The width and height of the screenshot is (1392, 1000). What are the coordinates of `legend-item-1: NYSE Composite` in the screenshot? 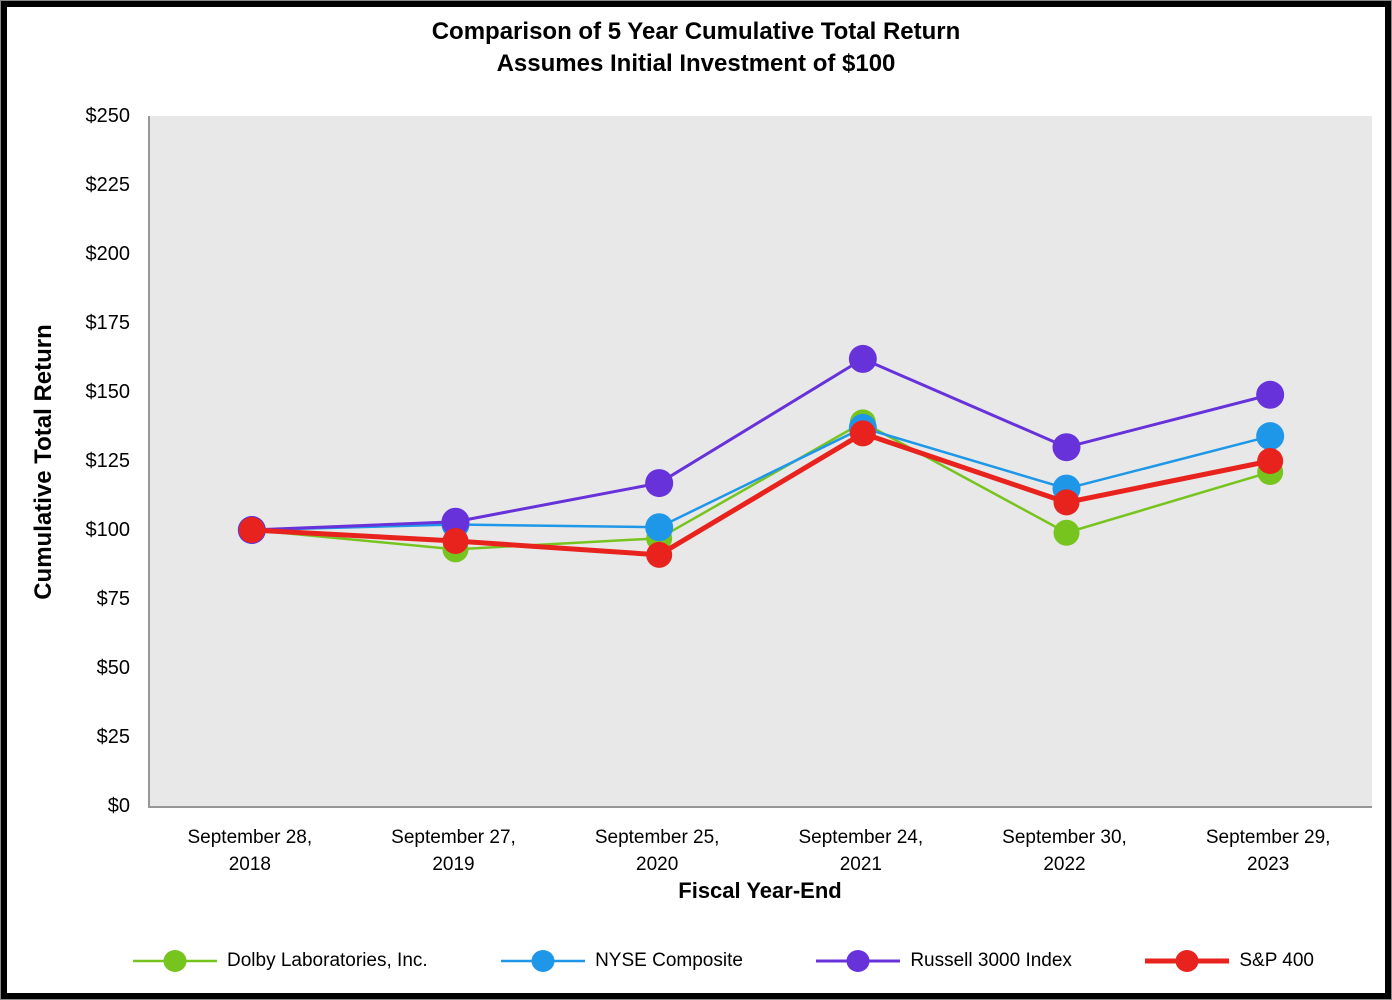 It's located at (622, 961).